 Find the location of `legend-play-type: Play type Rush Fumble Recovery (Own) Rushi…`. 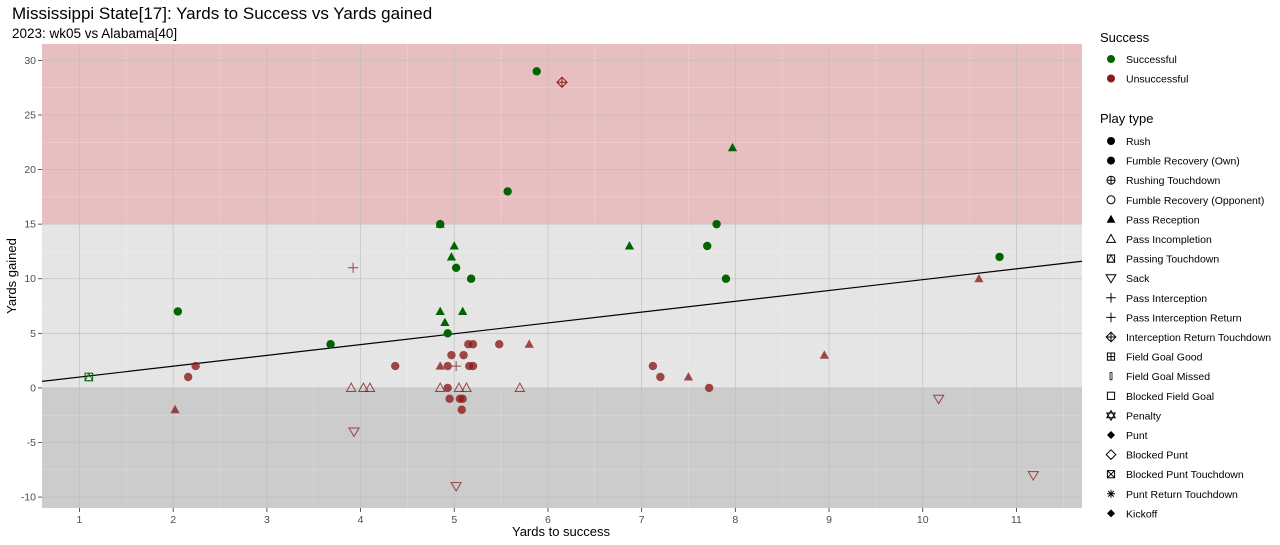

legend-play-type: Play type Rush Fumble Recovery (Own) Rushi… is located at coordinates (1185, 315).